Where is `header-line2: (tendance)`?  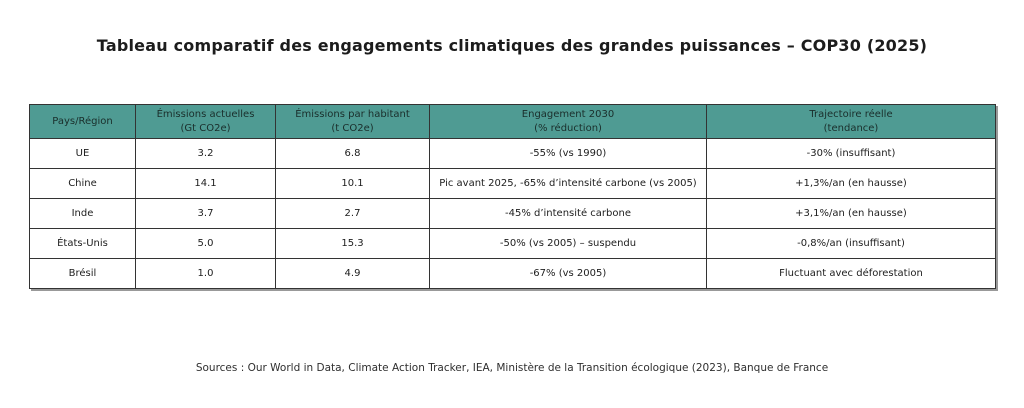 header-line2: (tendance) is located at coordinates (851, 128).